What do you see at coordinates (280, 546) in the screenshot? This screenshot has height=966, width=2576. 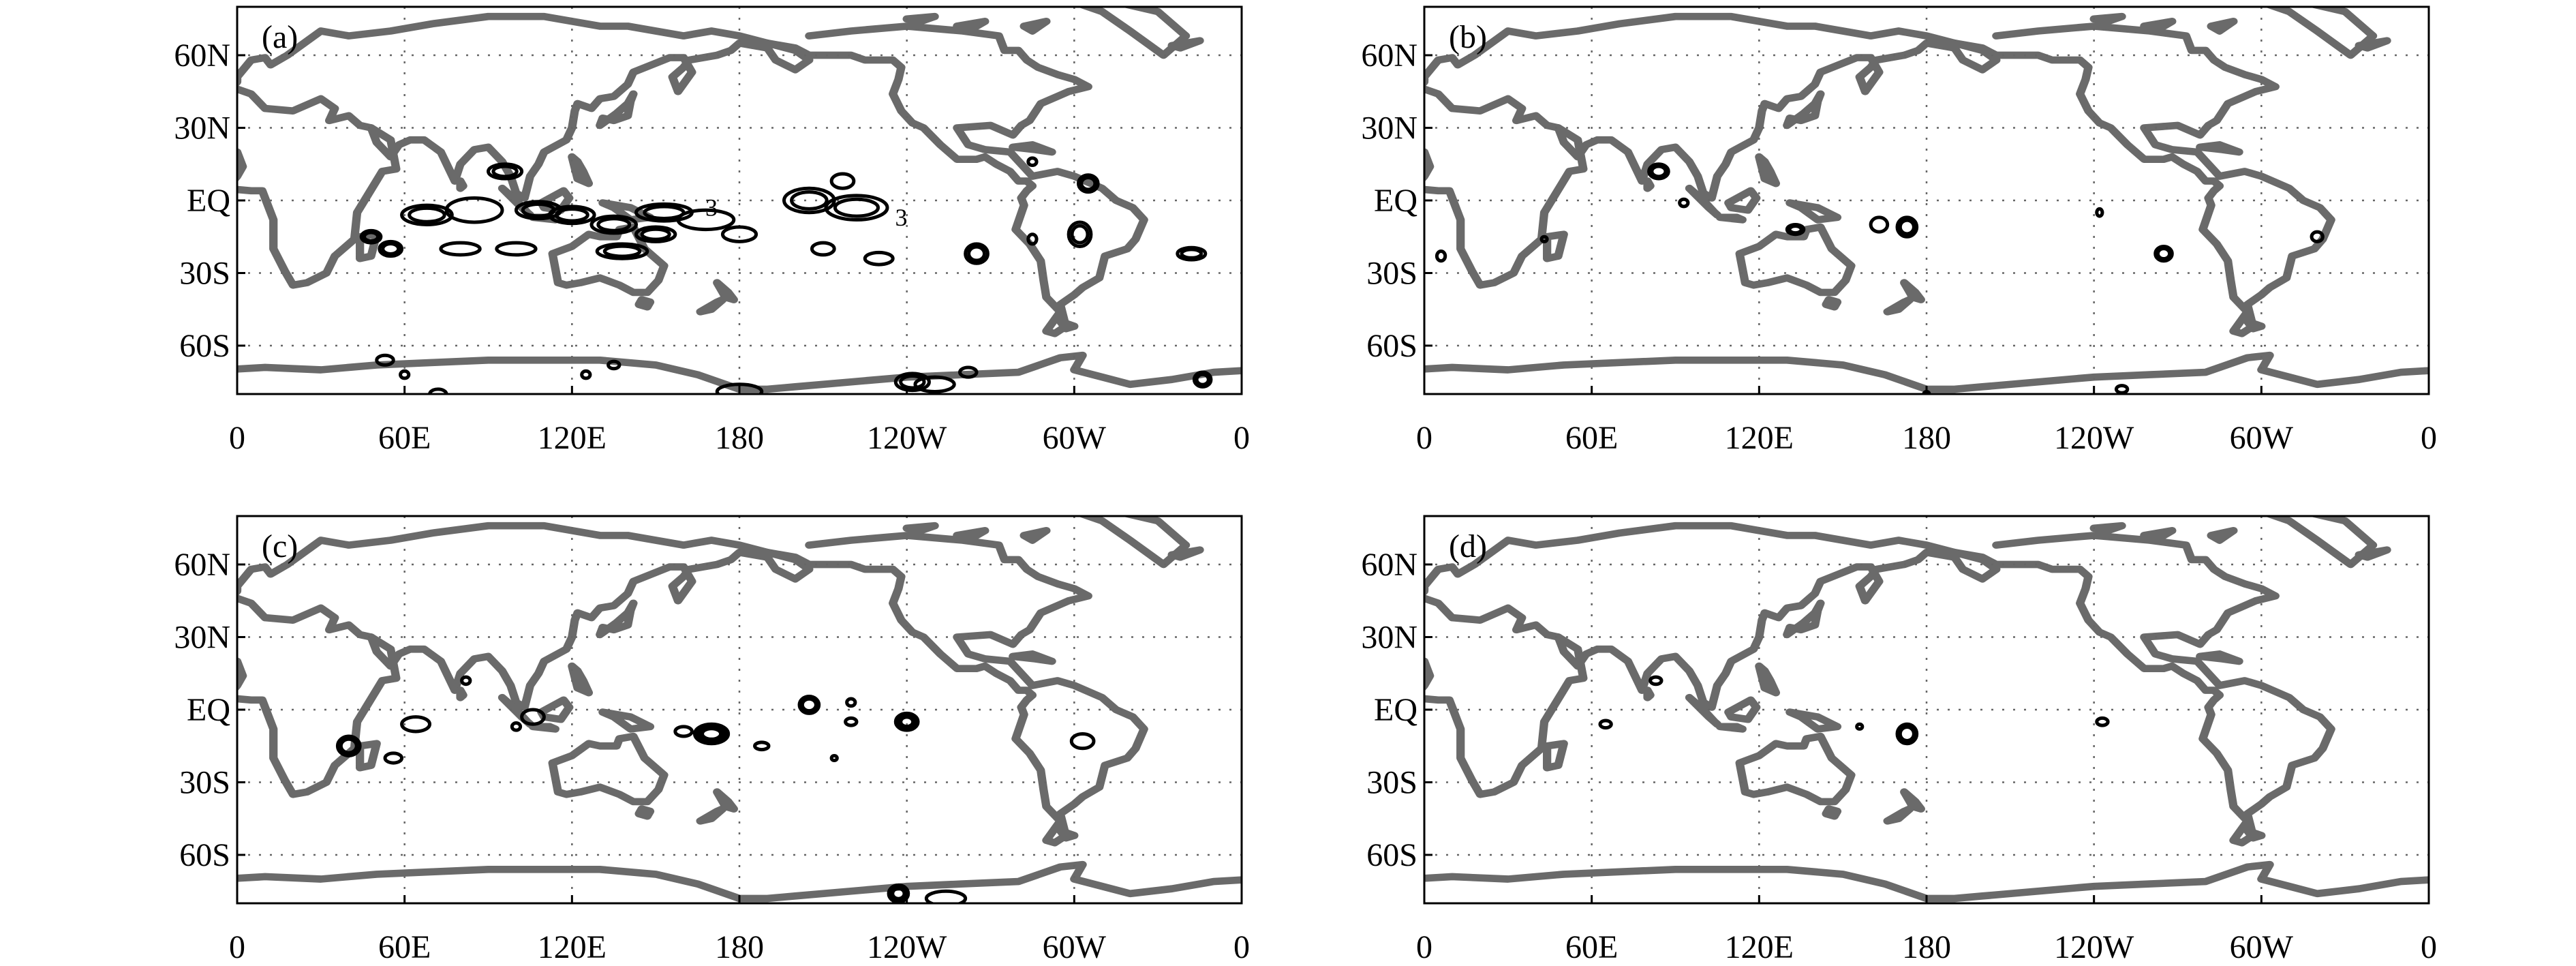 I see `panel-label: (c)` at bounding box center [280, 546].